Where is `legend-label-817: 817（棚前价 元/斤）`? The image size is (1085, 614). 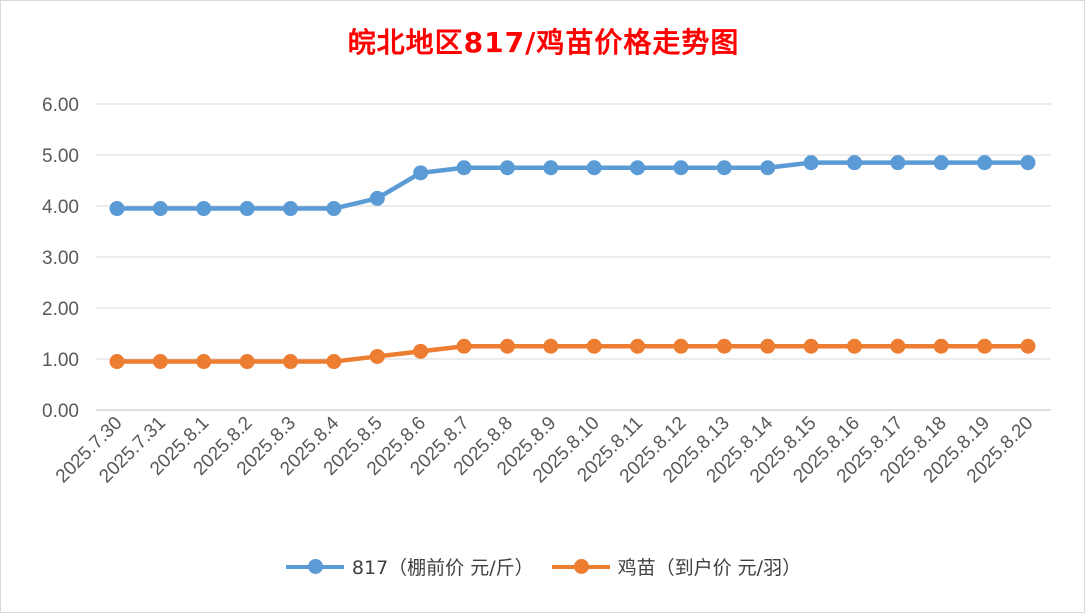
legend-label-817: 817（棚前价 元/斤） is located at coordinates (442, 568).